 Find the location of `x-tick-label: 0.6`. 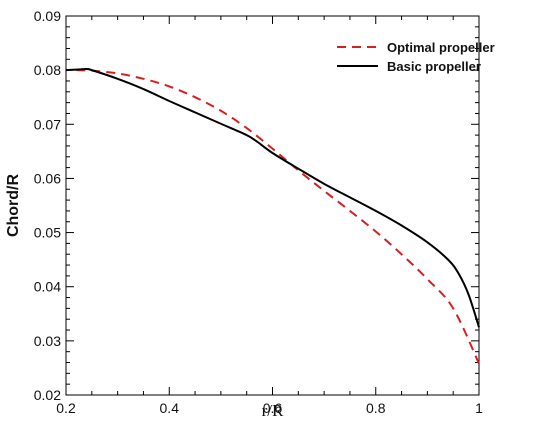

x-tick-label: 0.6 is located at coordinates (273, 408).